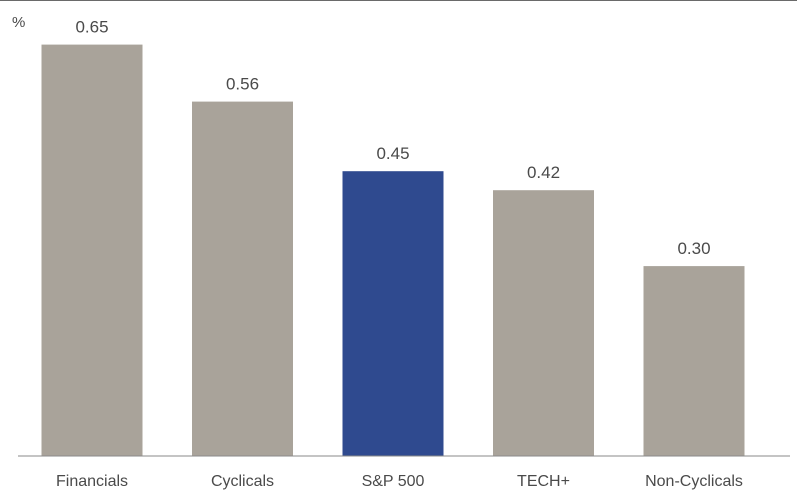  What do you see at coordinates (242, 278) in the screenshot?
I see `bar-cyclicals` at bounding box center [242, 278].